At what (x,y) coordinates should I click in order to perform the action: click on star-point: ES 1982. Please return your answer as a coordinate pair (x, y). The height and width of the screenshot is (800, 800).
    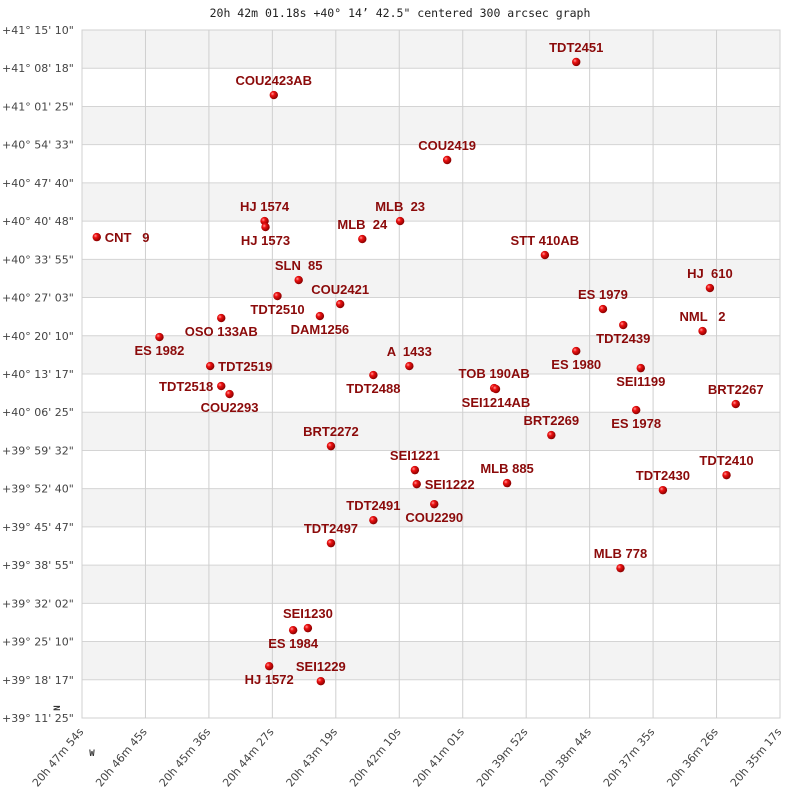
    Looking at the image, I should click on (160, 345).